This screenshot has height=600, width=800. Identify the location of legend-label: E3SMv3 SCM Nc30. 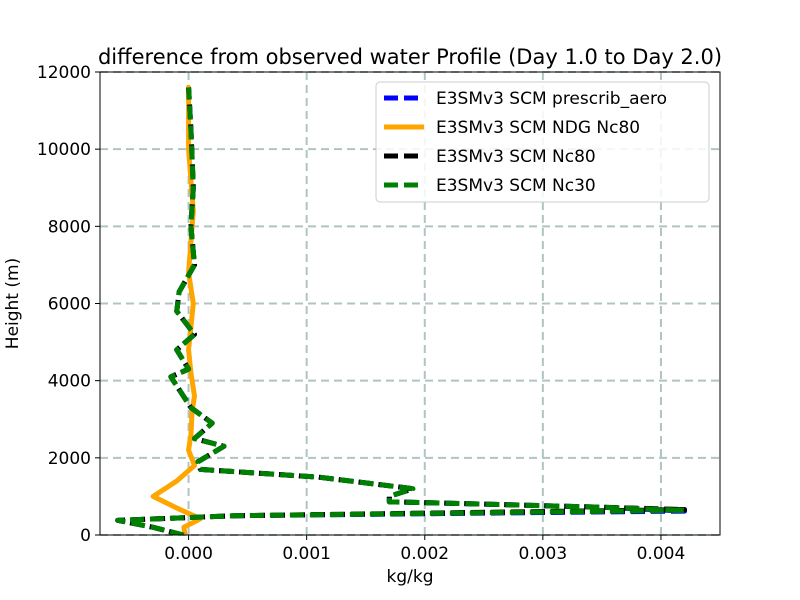
(516, 186).